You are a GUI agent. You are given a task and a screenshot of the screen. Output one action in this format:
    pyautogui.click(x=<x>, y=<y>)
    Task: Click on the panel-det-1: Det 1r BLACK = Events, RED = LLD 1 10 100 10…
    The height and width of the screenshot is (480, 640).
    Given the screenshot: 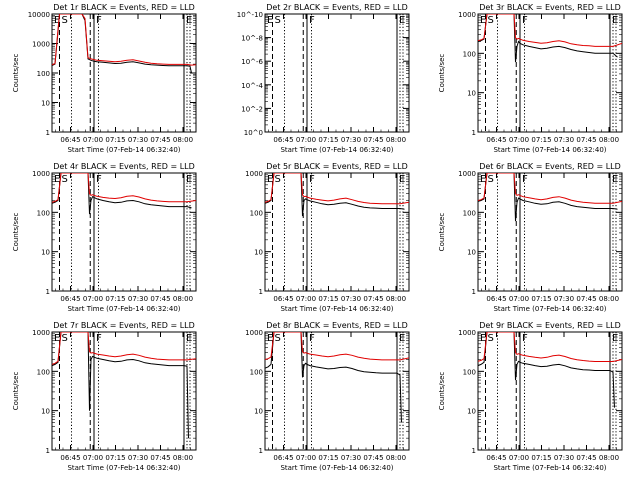 What is the action you would take?
    pyautogui.click(x=104, y=78)
    